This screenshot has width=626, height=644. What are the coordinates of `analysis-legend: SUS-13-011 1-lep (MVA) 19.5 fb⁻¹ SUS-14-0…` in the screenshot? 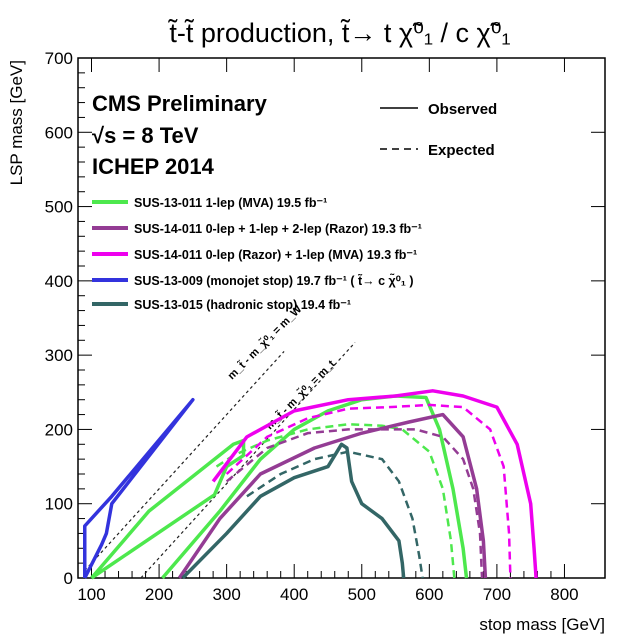 It's located at (257, 254).